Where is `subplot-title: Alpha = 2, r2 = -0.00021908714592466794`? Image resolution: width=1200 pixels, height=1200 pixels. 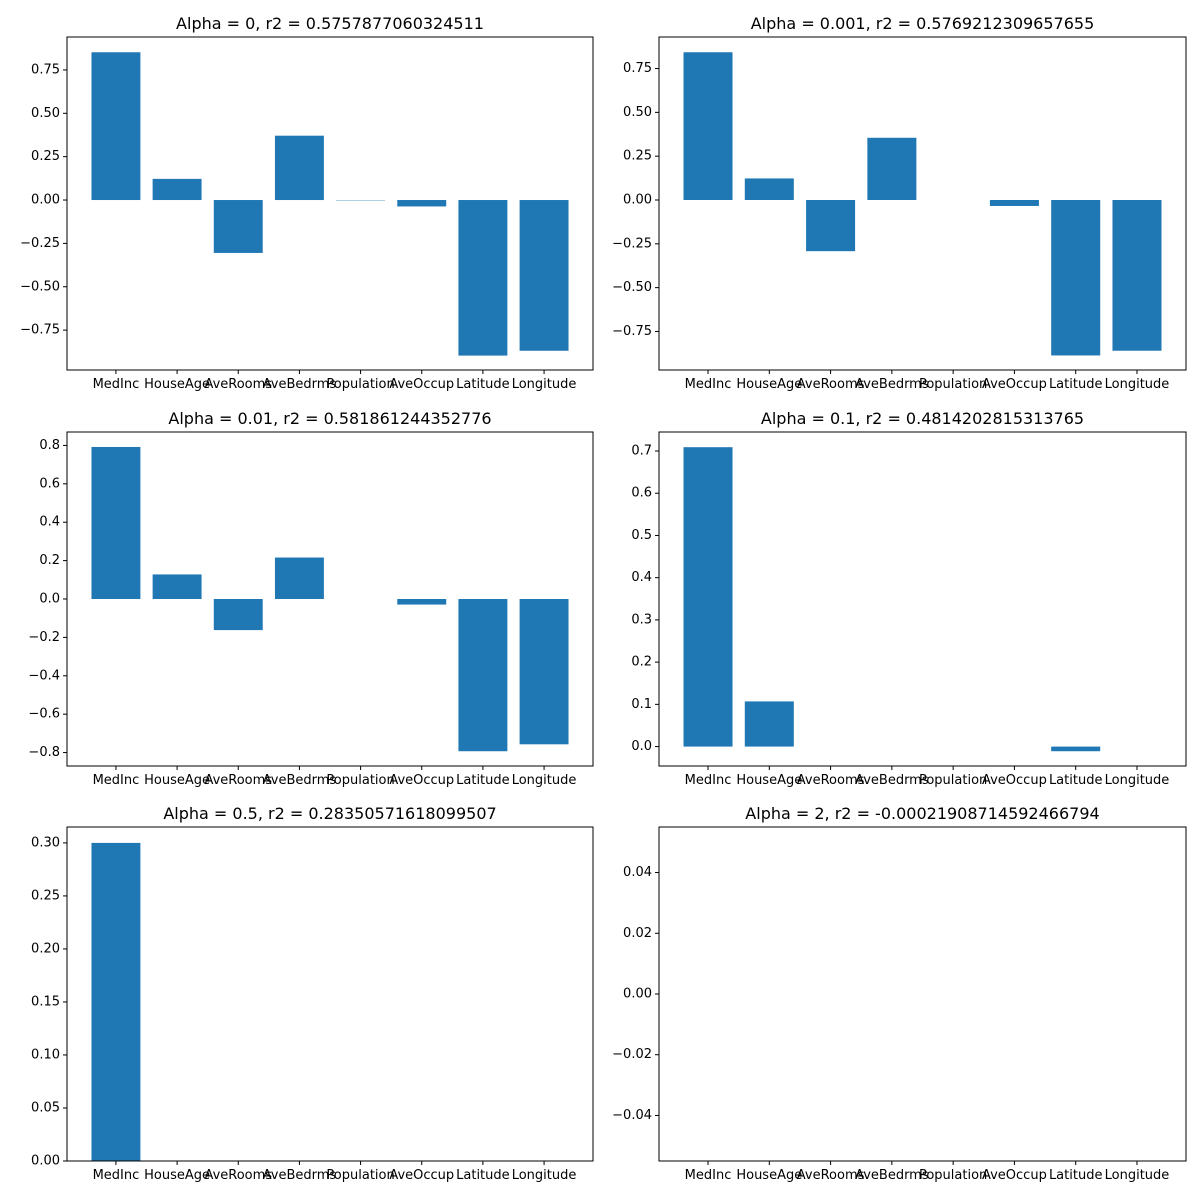
subplot-title: Alpha = 2, r2 = -0.00021908714592466794 is located at coordinates (922, 813).